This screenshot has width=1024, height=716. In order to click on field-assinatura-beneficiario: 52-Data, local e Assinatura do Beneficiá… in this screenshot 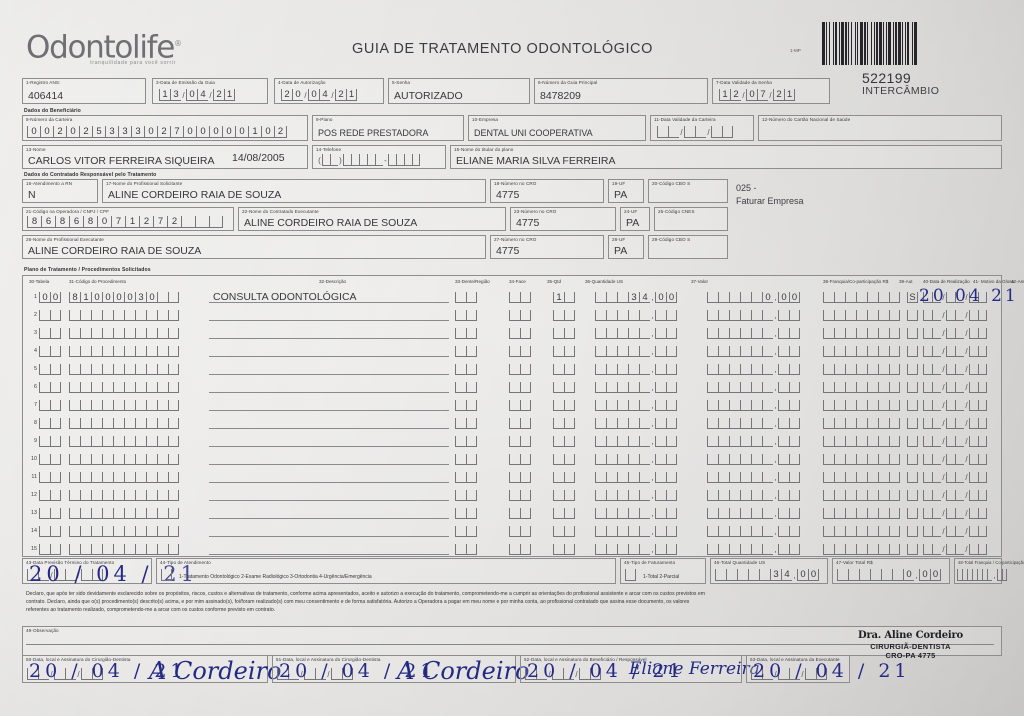, I will do `click(640, 669)`.